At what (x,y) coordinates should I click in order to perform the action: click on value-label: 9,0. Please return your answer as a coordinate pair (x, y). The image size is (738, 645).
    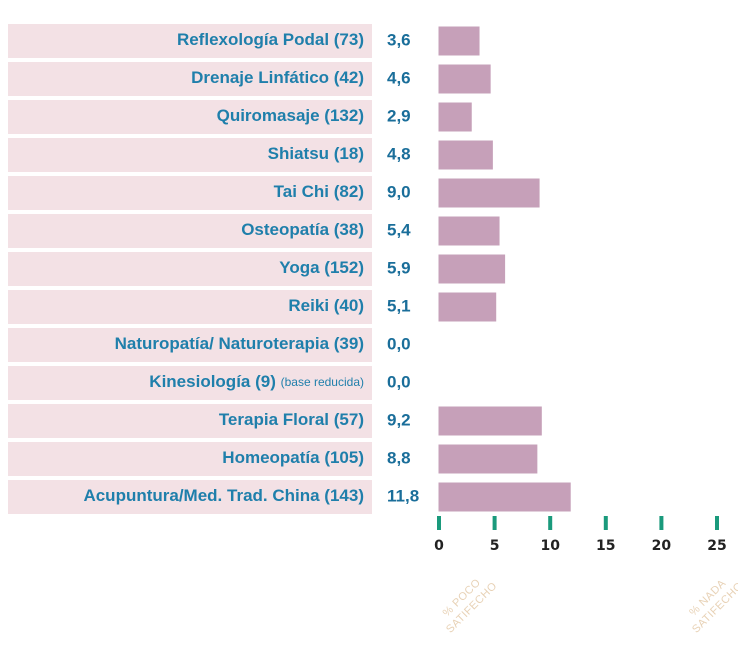
    Looking at the image, I should click on (399, 191).